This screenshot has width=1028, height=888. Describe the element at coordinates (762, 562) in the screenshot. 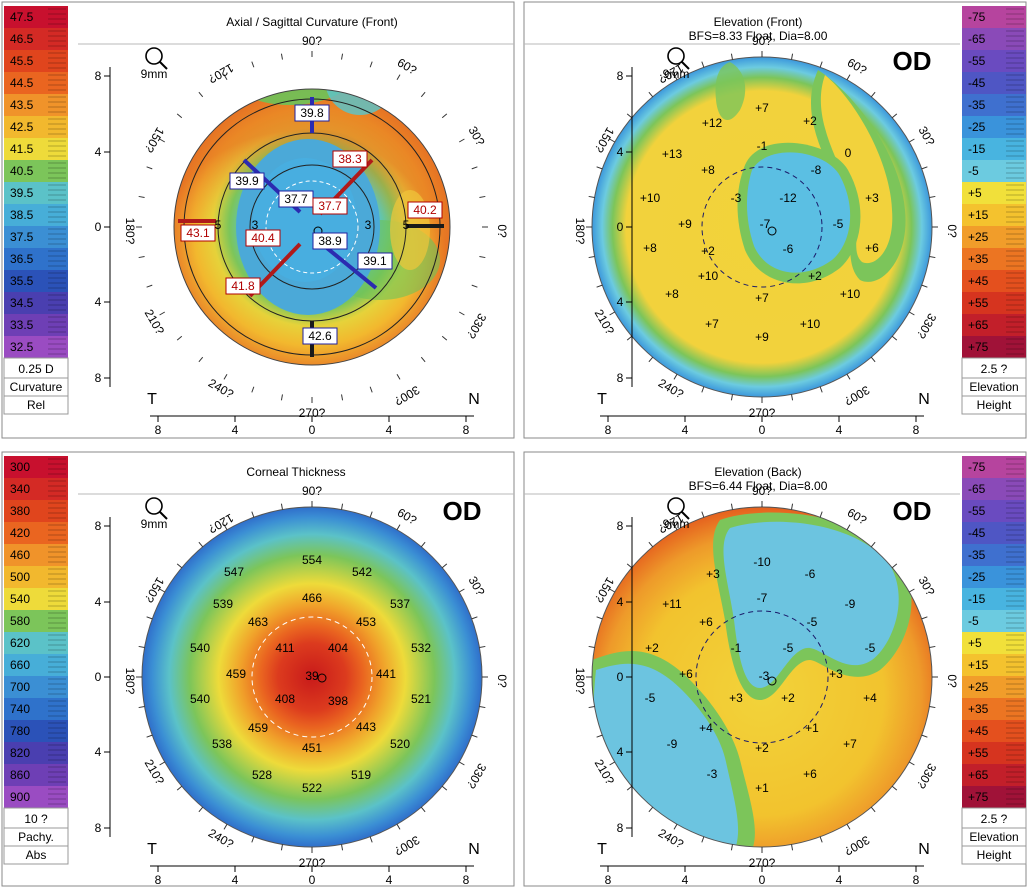

I see `map-value: -10` at that location.